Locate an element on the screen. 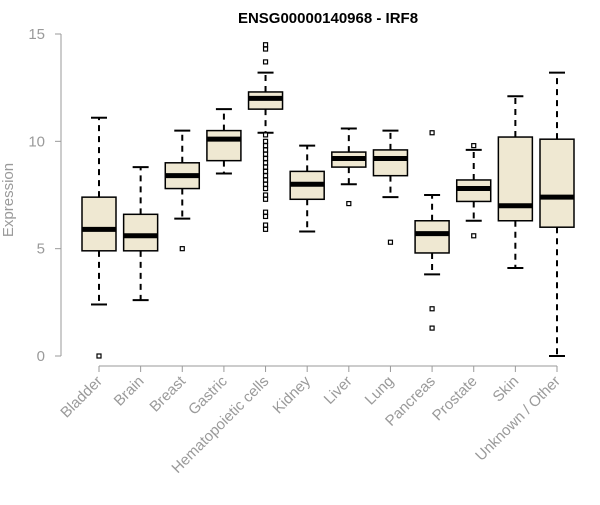  boxplot-brain is located at coordinates (140, 234).